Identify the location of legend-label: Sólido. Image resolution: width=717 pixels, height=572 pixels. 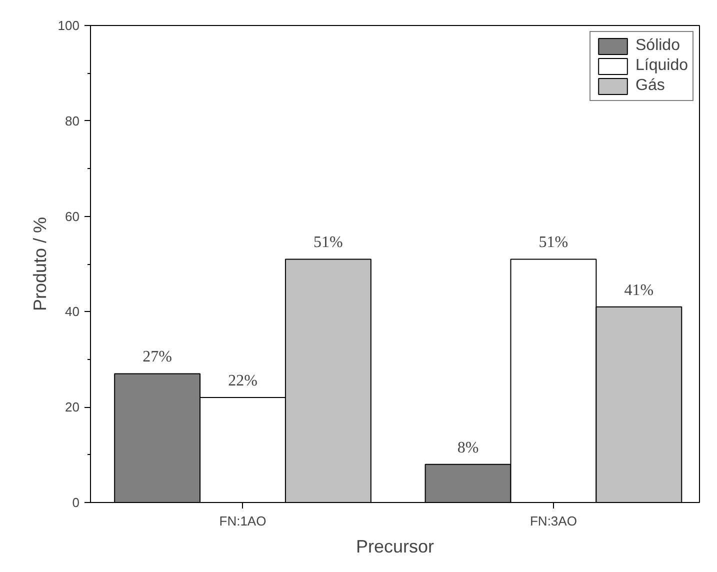
(658, 46).